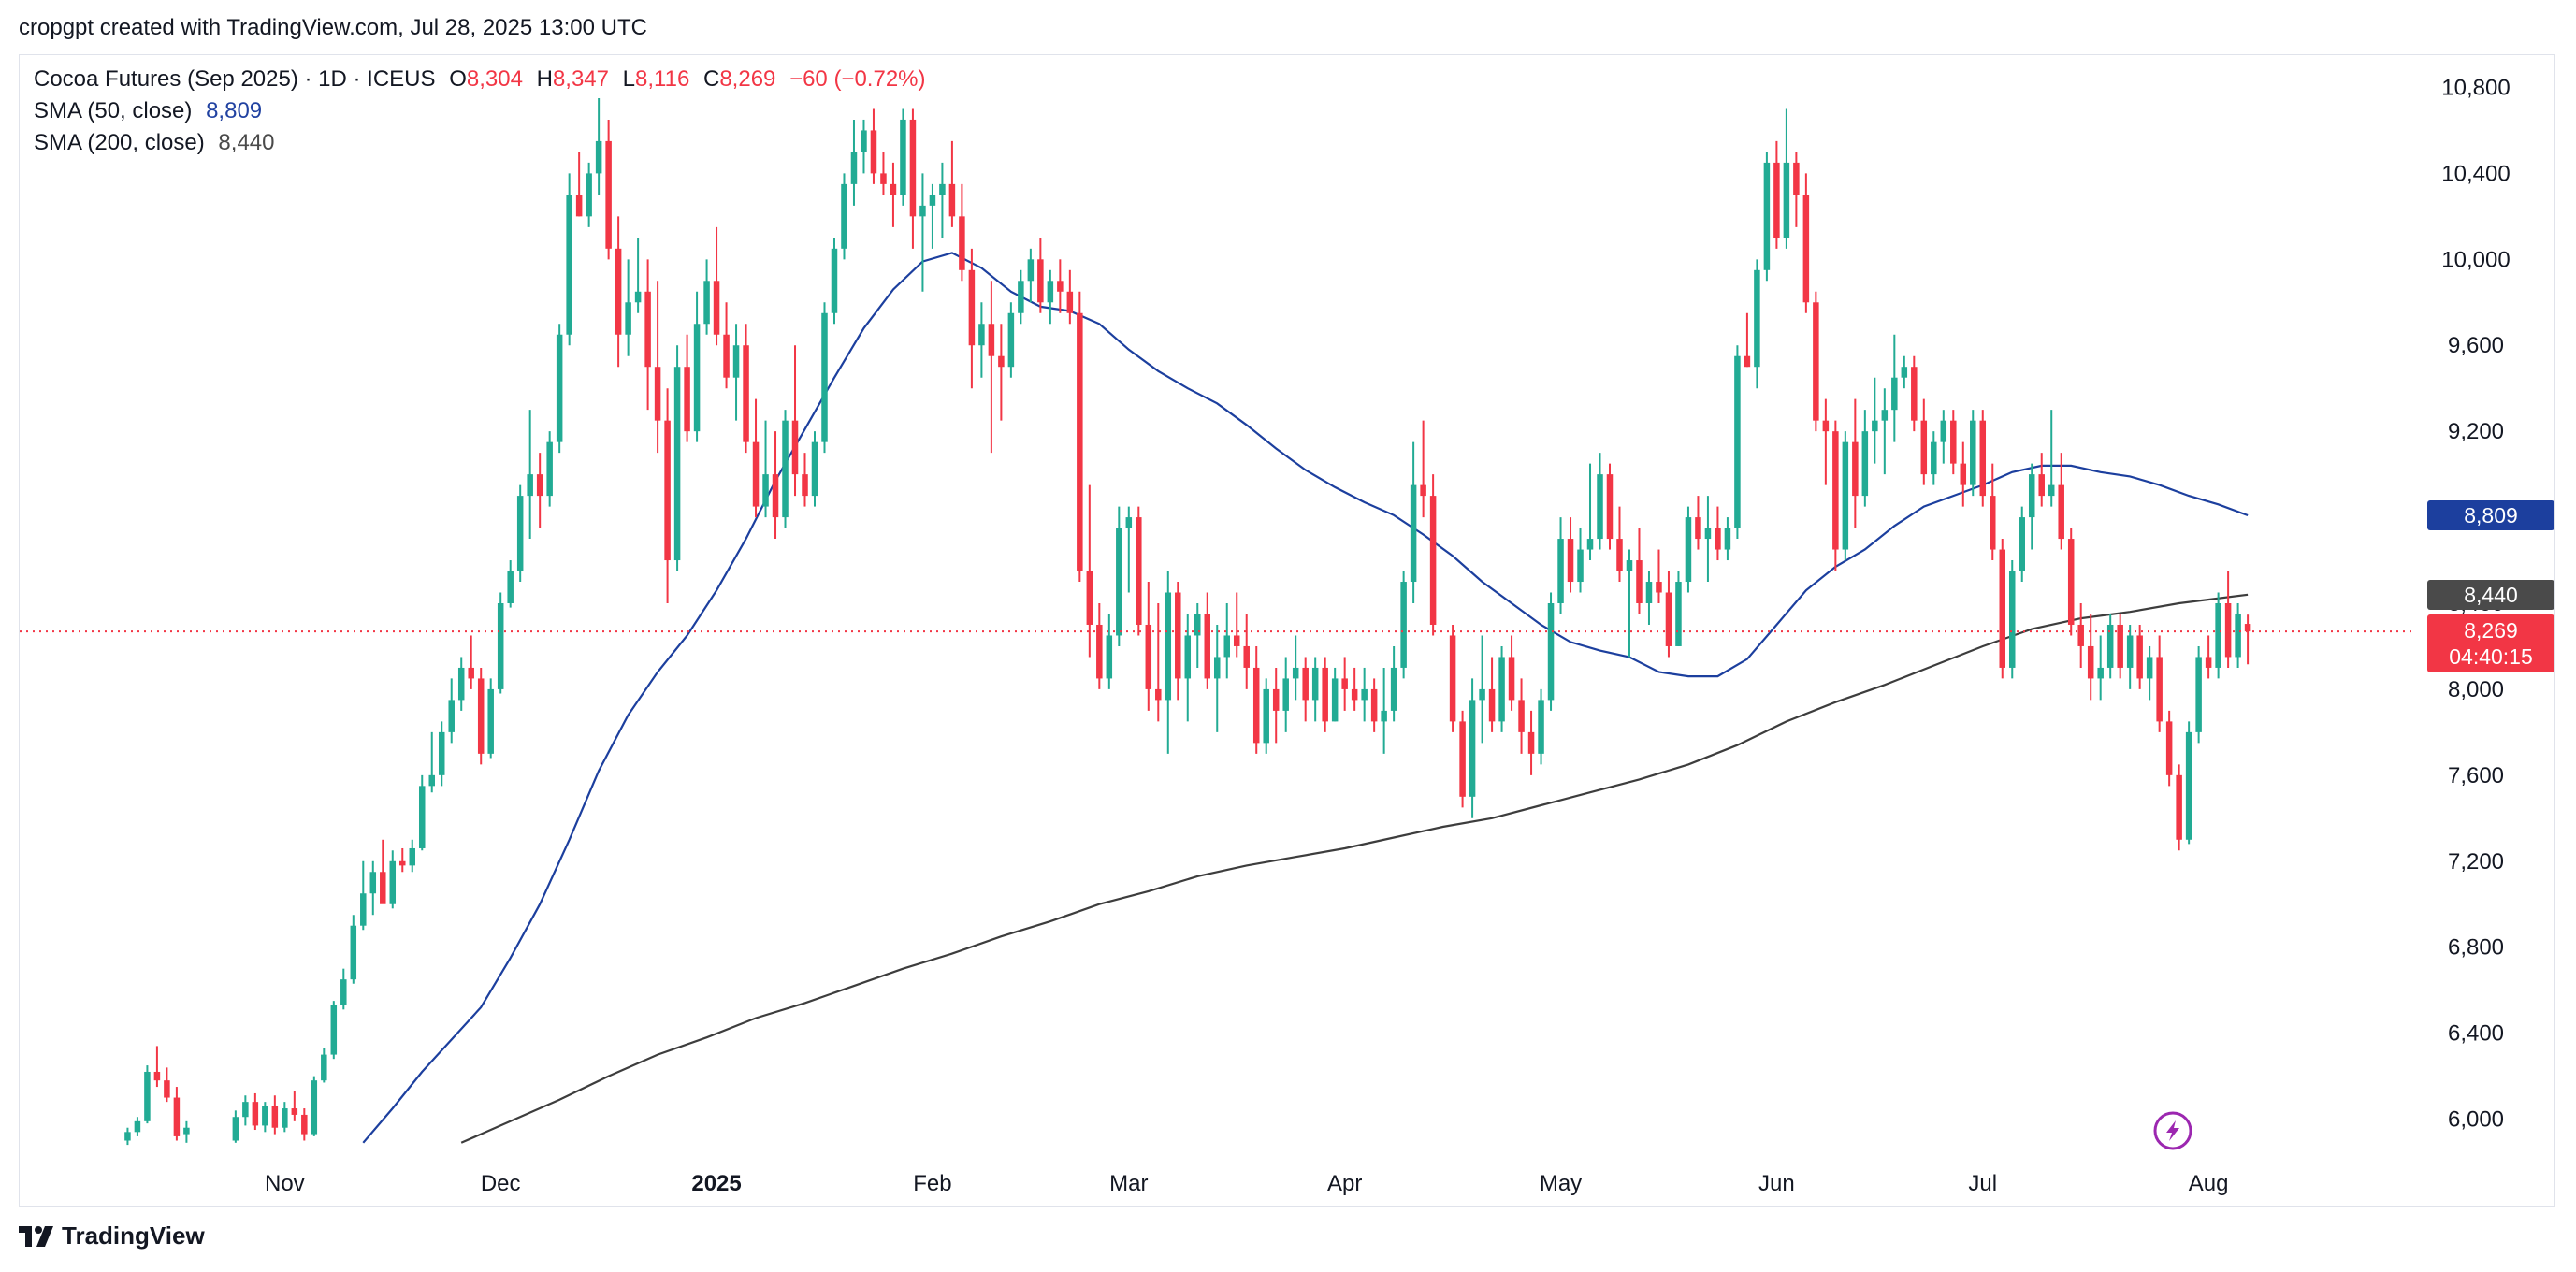 The height and width of the screenshot is (1272, 2576). I want to click on tradingview-footer: TradingView, so click(112, 1235).